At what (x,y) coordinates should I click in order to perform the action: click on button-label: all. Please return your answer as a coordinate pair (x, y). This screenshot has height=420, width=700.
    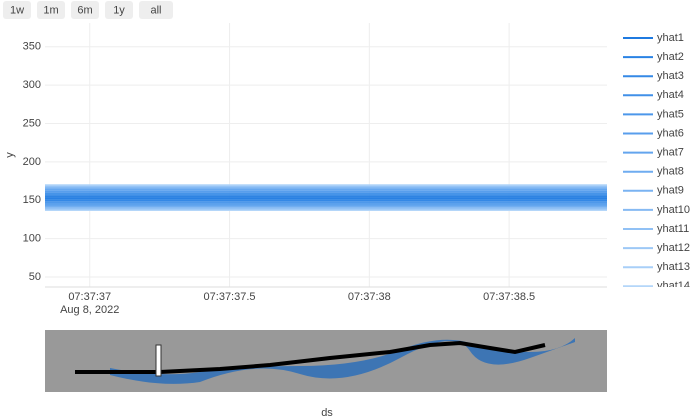
    Looking at the image, I should click on (155, 10).